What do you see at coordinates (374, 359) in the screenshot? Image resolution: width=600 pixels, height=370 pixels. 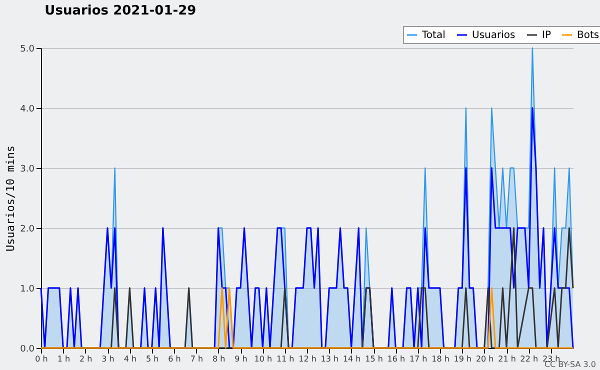 I see `x-tick-label: 15 h` at bounding box center [374, 359].